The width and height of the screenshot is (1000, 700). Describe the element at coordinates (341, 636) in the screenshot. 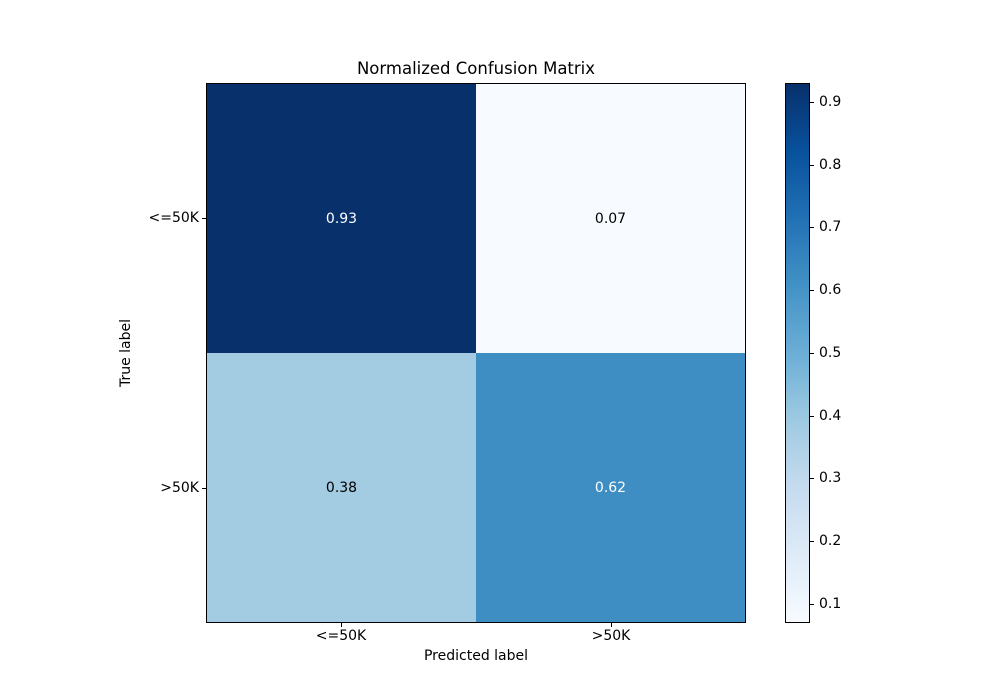

I see `x-tick-label-le50k: <=50K` at that location.